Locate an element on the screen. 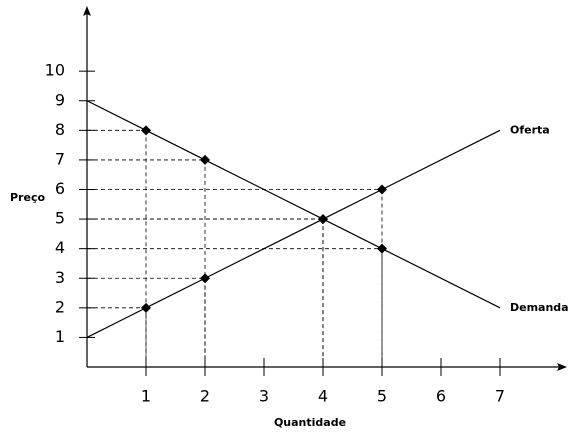  y-tick-label: 3 is located at coordinates (60, 277).